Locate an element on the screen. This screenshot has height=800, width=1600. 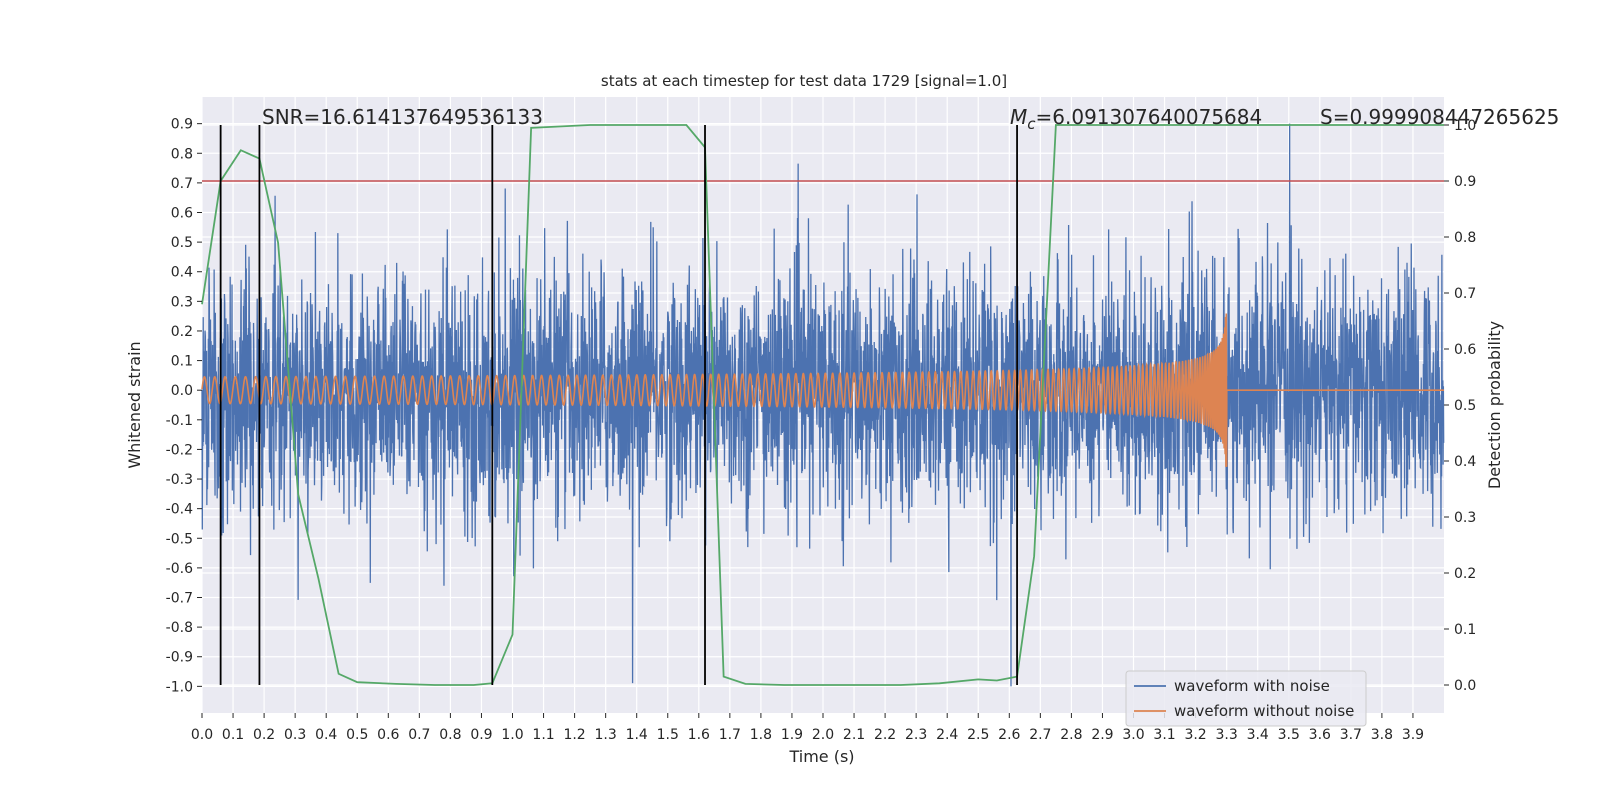
x-tick-label-17: 1.7 is located at coordinates (730, 735).